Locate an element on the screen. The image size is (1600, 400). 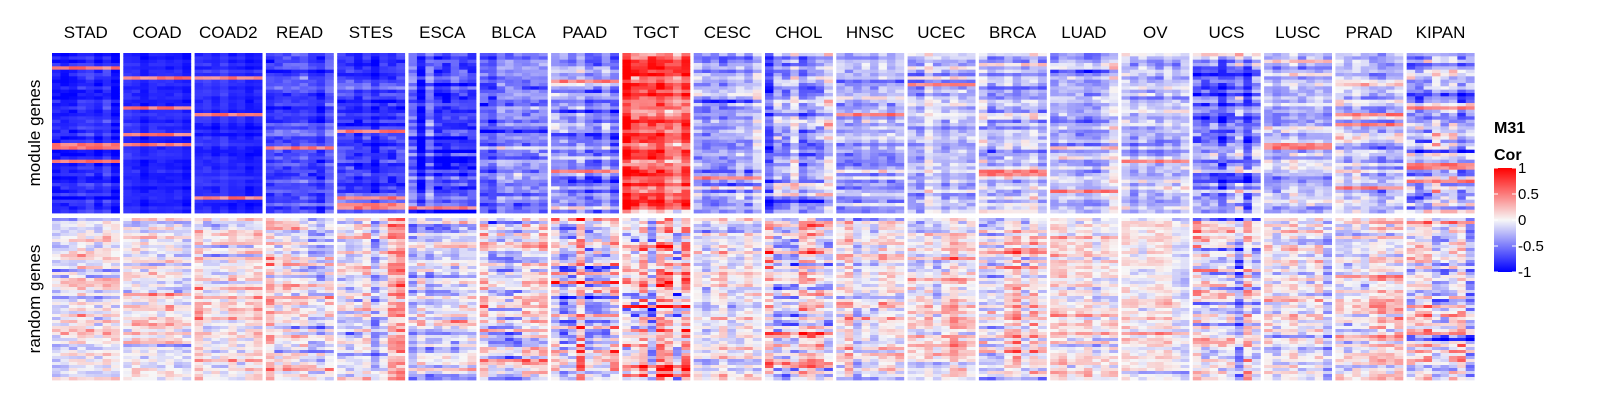
column-label-ucs: UCS is located at coordinates (1227, 32).